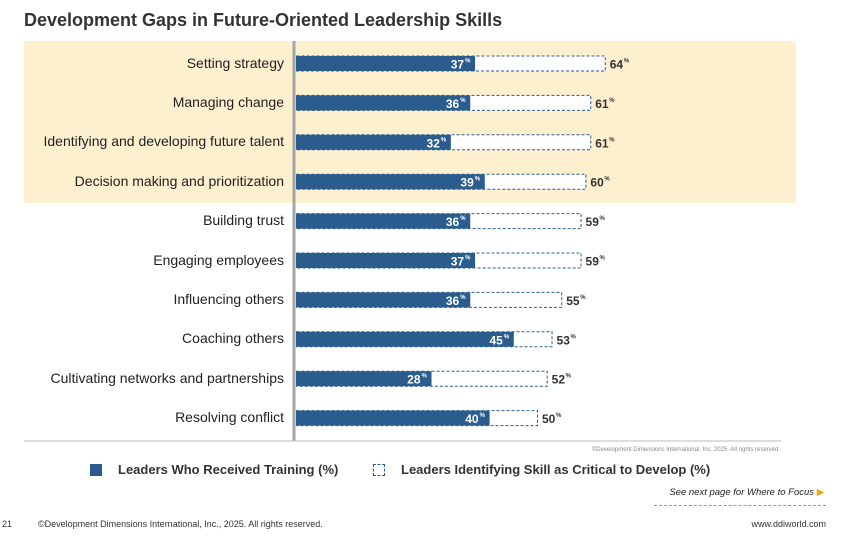  What do you see at coordinates (414, 380) in the screenshot?
I see `value-label-training: 28` at bounding box center [414, 380].